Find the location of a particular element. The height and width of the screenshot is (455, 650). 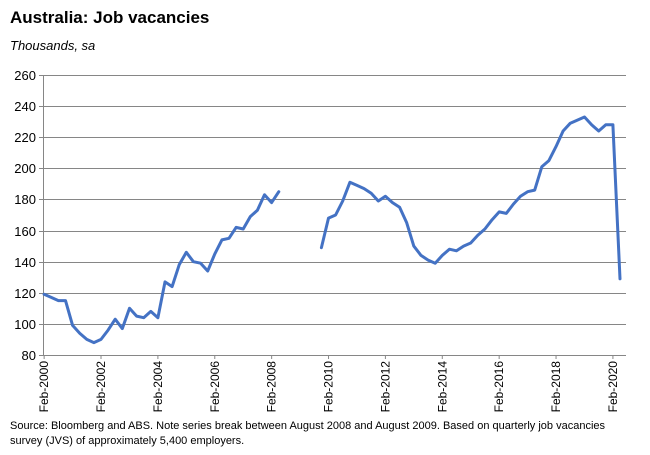

x-tick-label: Feb-2002 is located at coordinates (101, 387).